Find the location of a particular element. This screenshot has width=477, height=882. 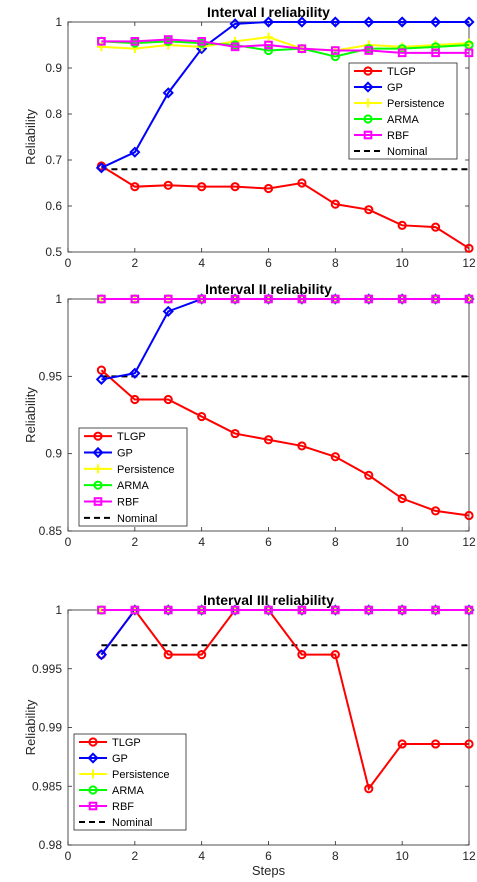

y-tick-label: 0.99 is located at coordinates (51, 728).